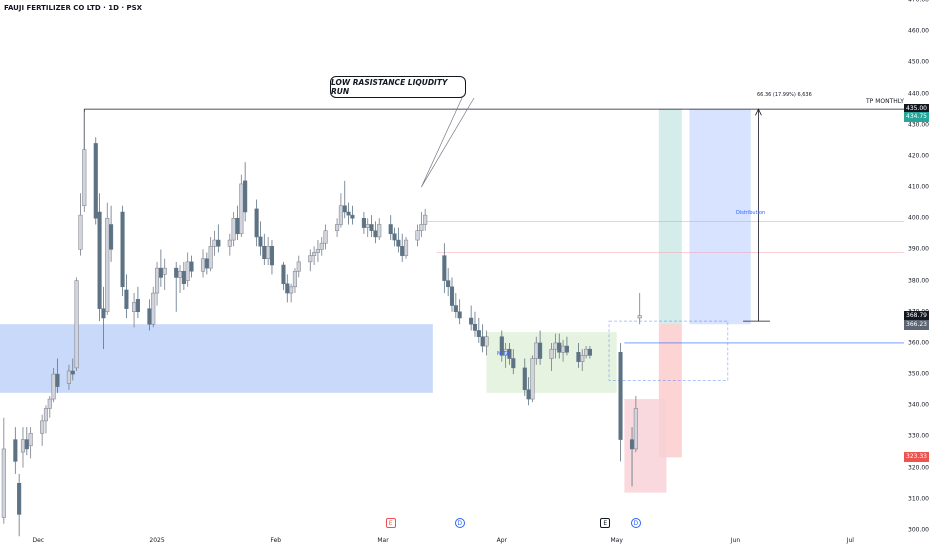 Image resolution: width=932 pixels, height=550 pixels. Describe the element at coordinates (918, 31) in the screenshot. I see `y-tick-label: 460.00` at that location.